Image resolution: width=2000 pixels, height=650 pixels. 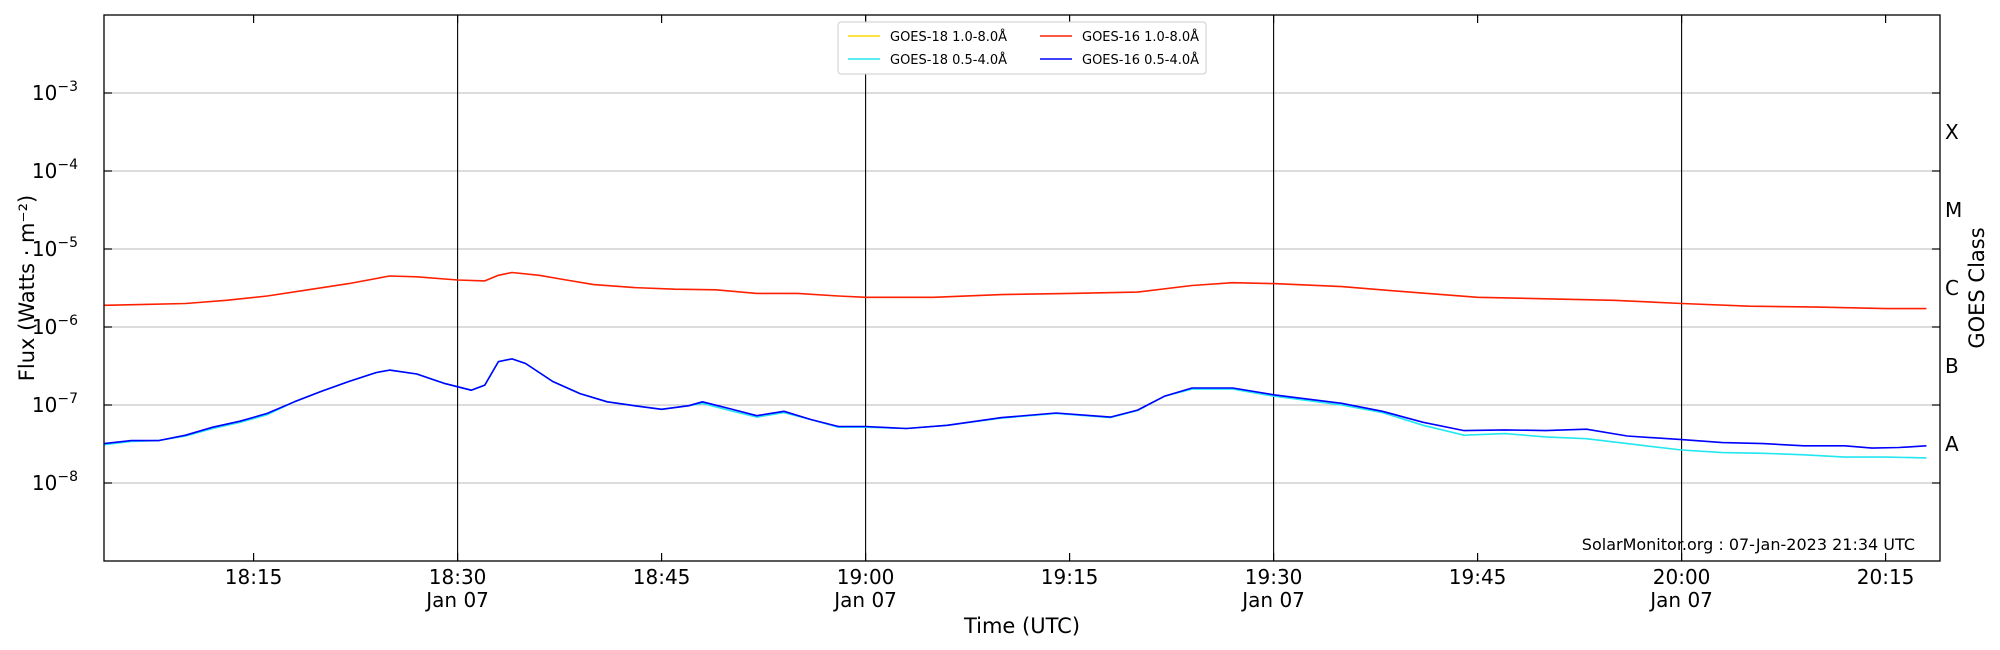 What do you see at coordinates (1952, 366) in the screenshot?
I see `goes-class-label: B` at bounding box center [1952, 366].